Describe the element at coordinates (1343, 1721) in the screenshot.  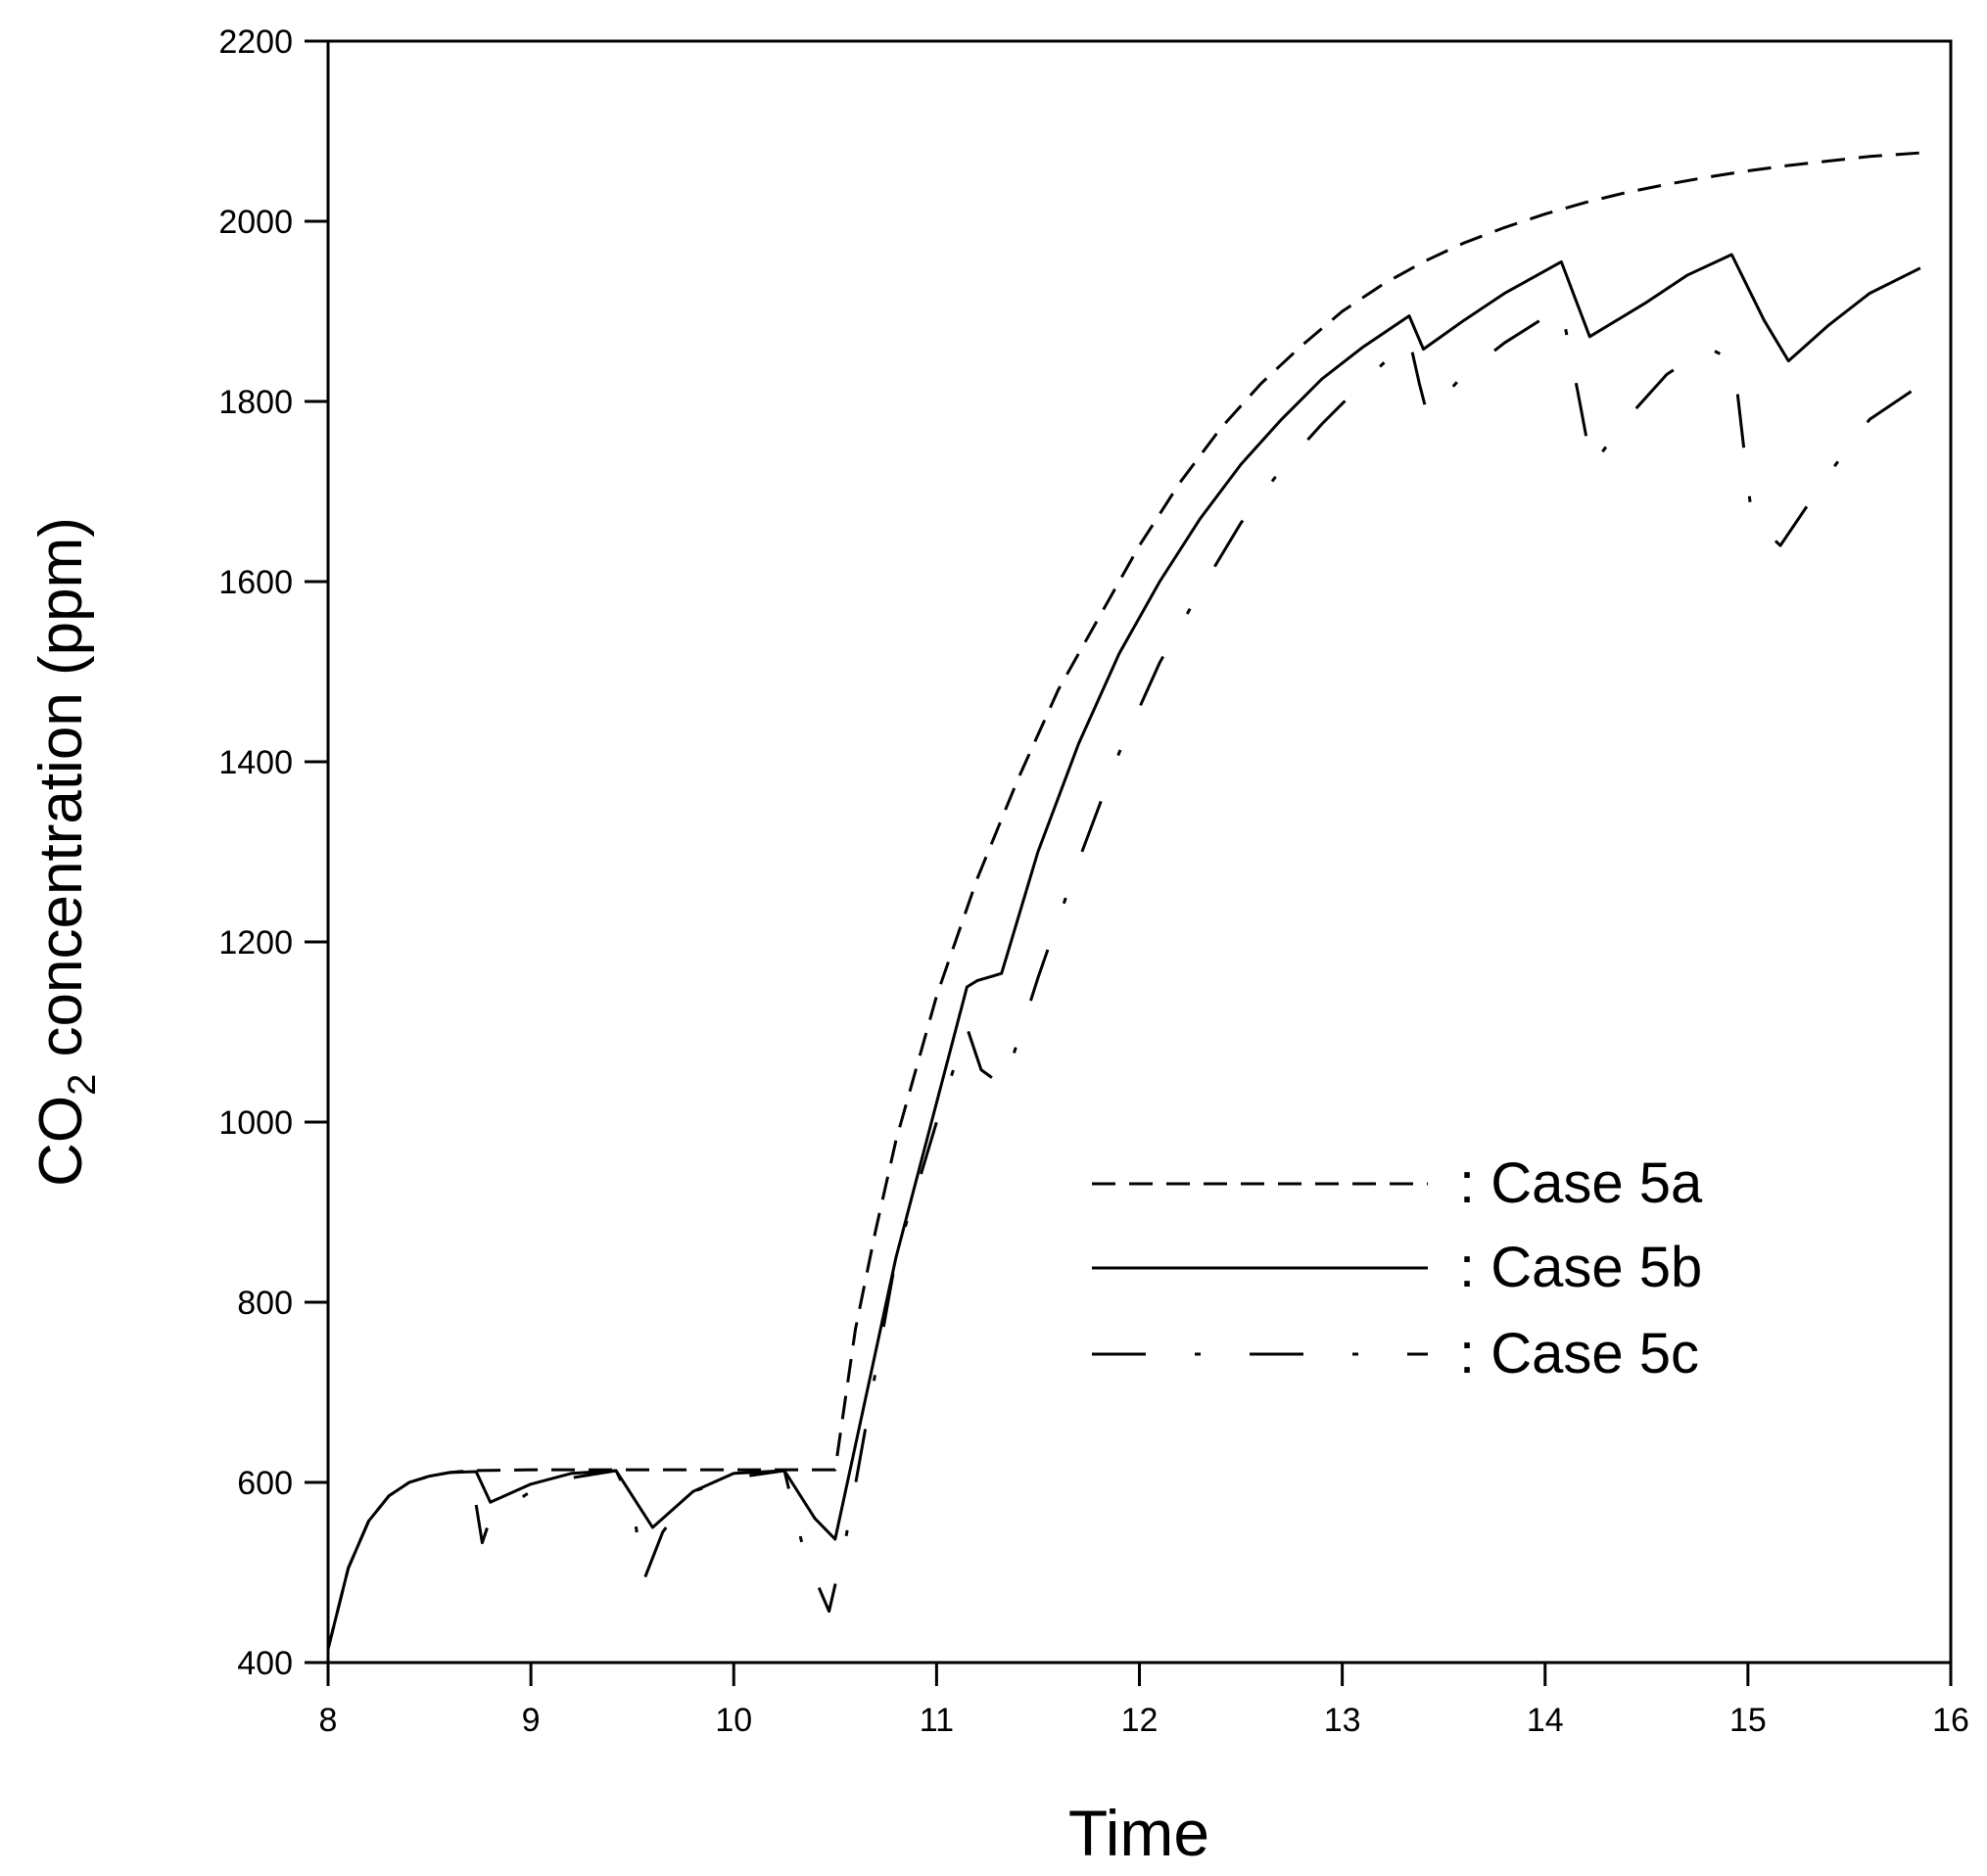
I see `x-tick-label: 13` at that location.